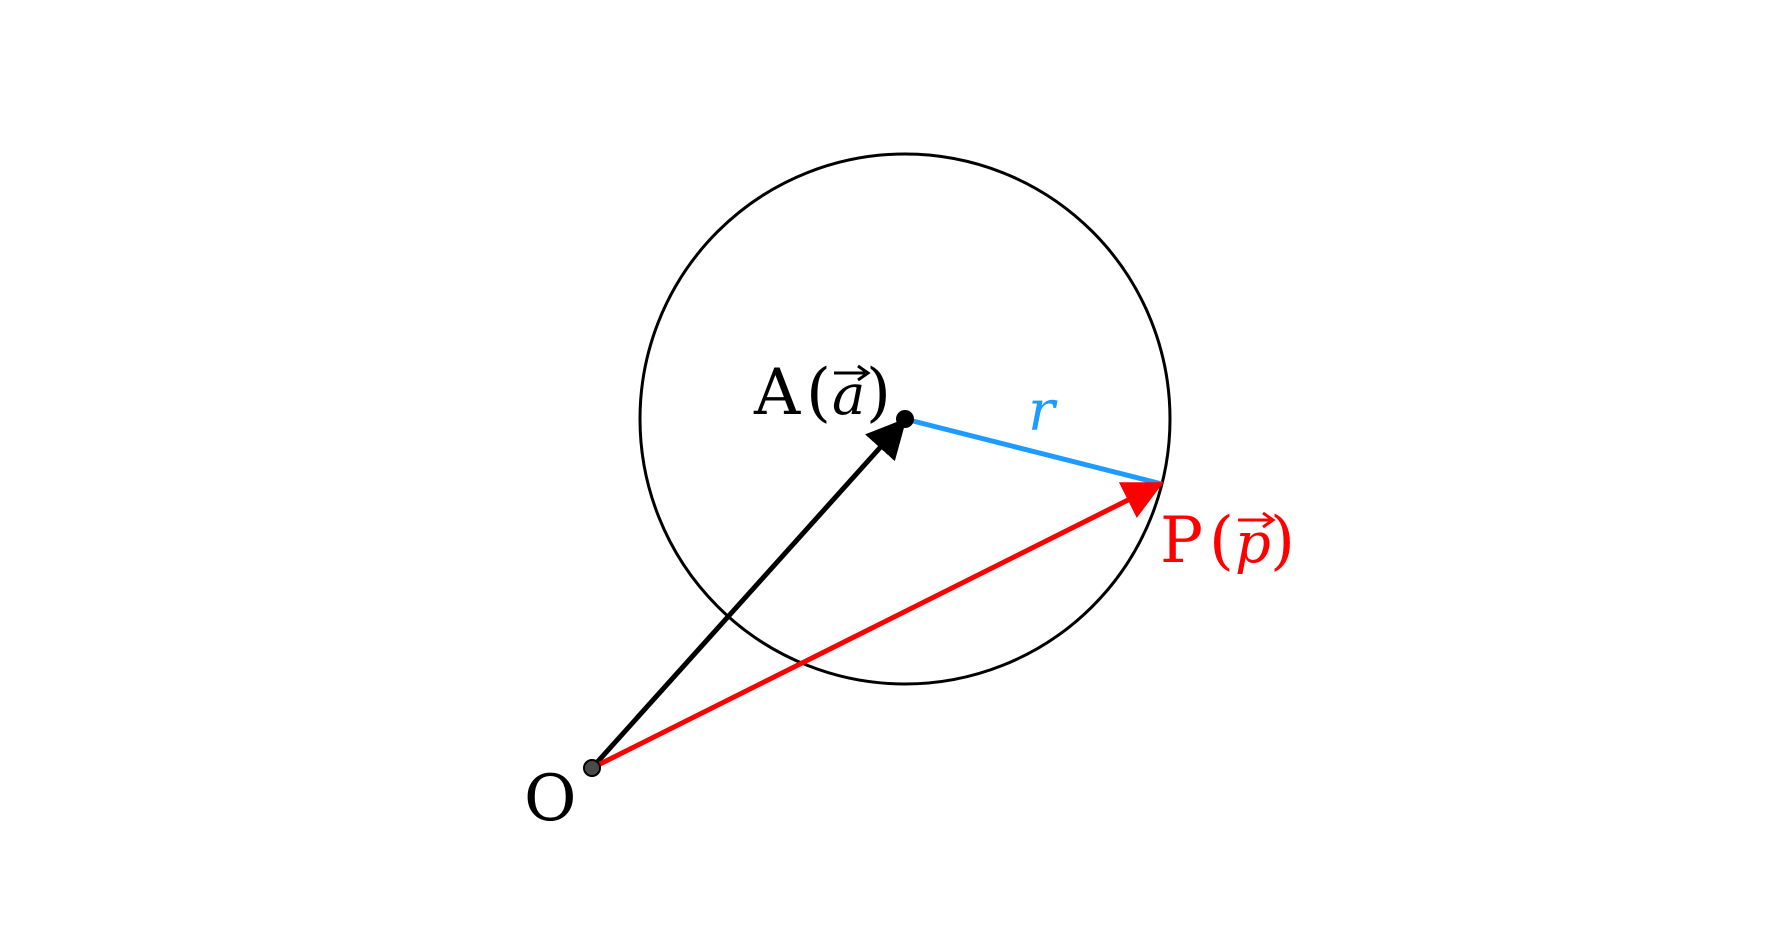 This screenshot has width=1774, height=925. I want to click on point-o-dot, so click(592, 768).